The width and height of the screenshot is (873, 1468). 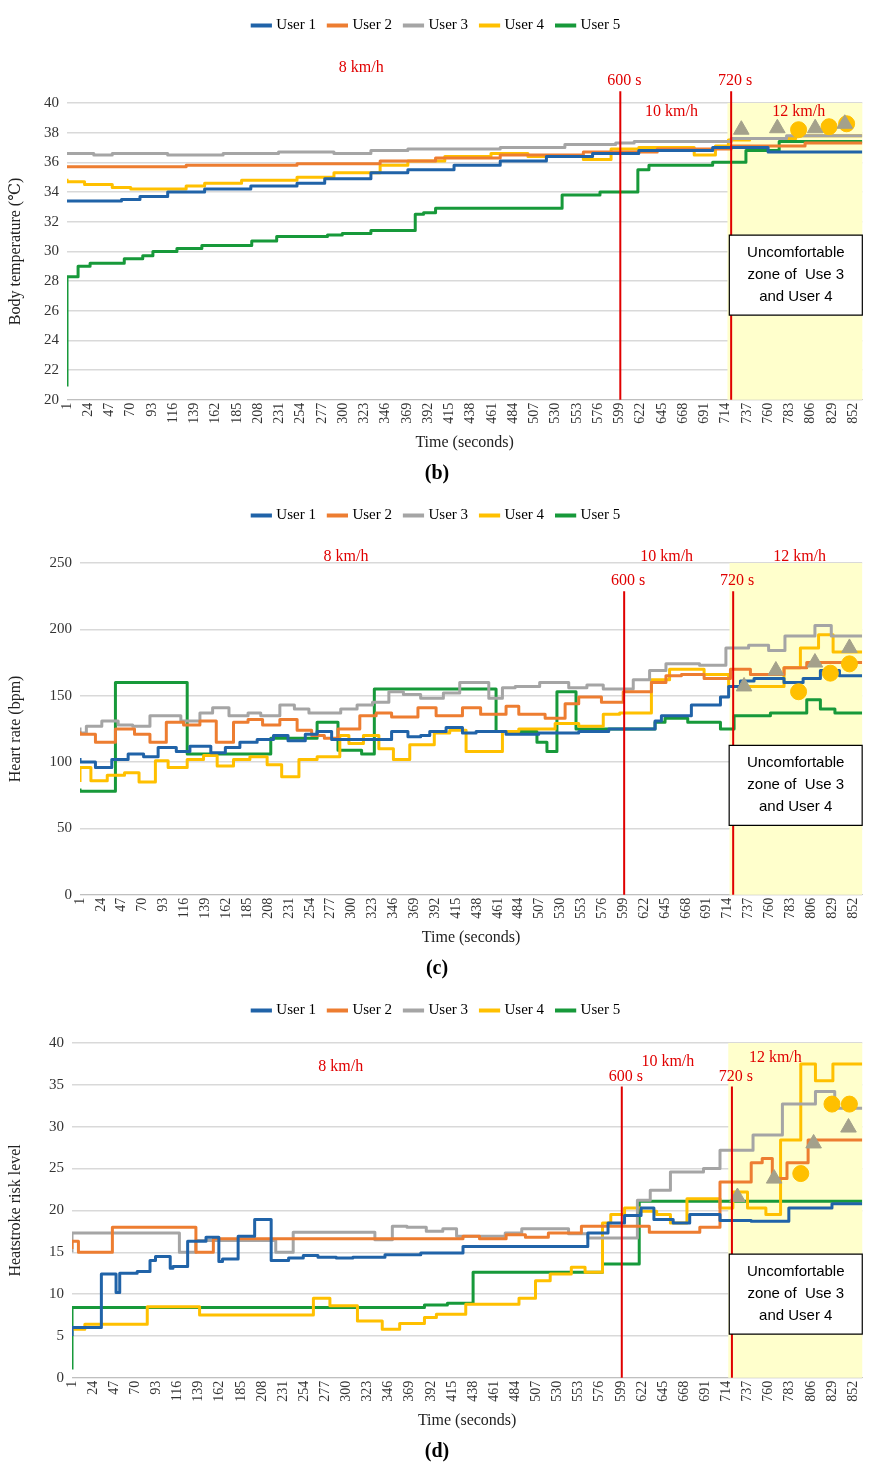 I want to click on annotation: Uncomfortable zone of Use 3 and User 4, so click(x=796, y=274).